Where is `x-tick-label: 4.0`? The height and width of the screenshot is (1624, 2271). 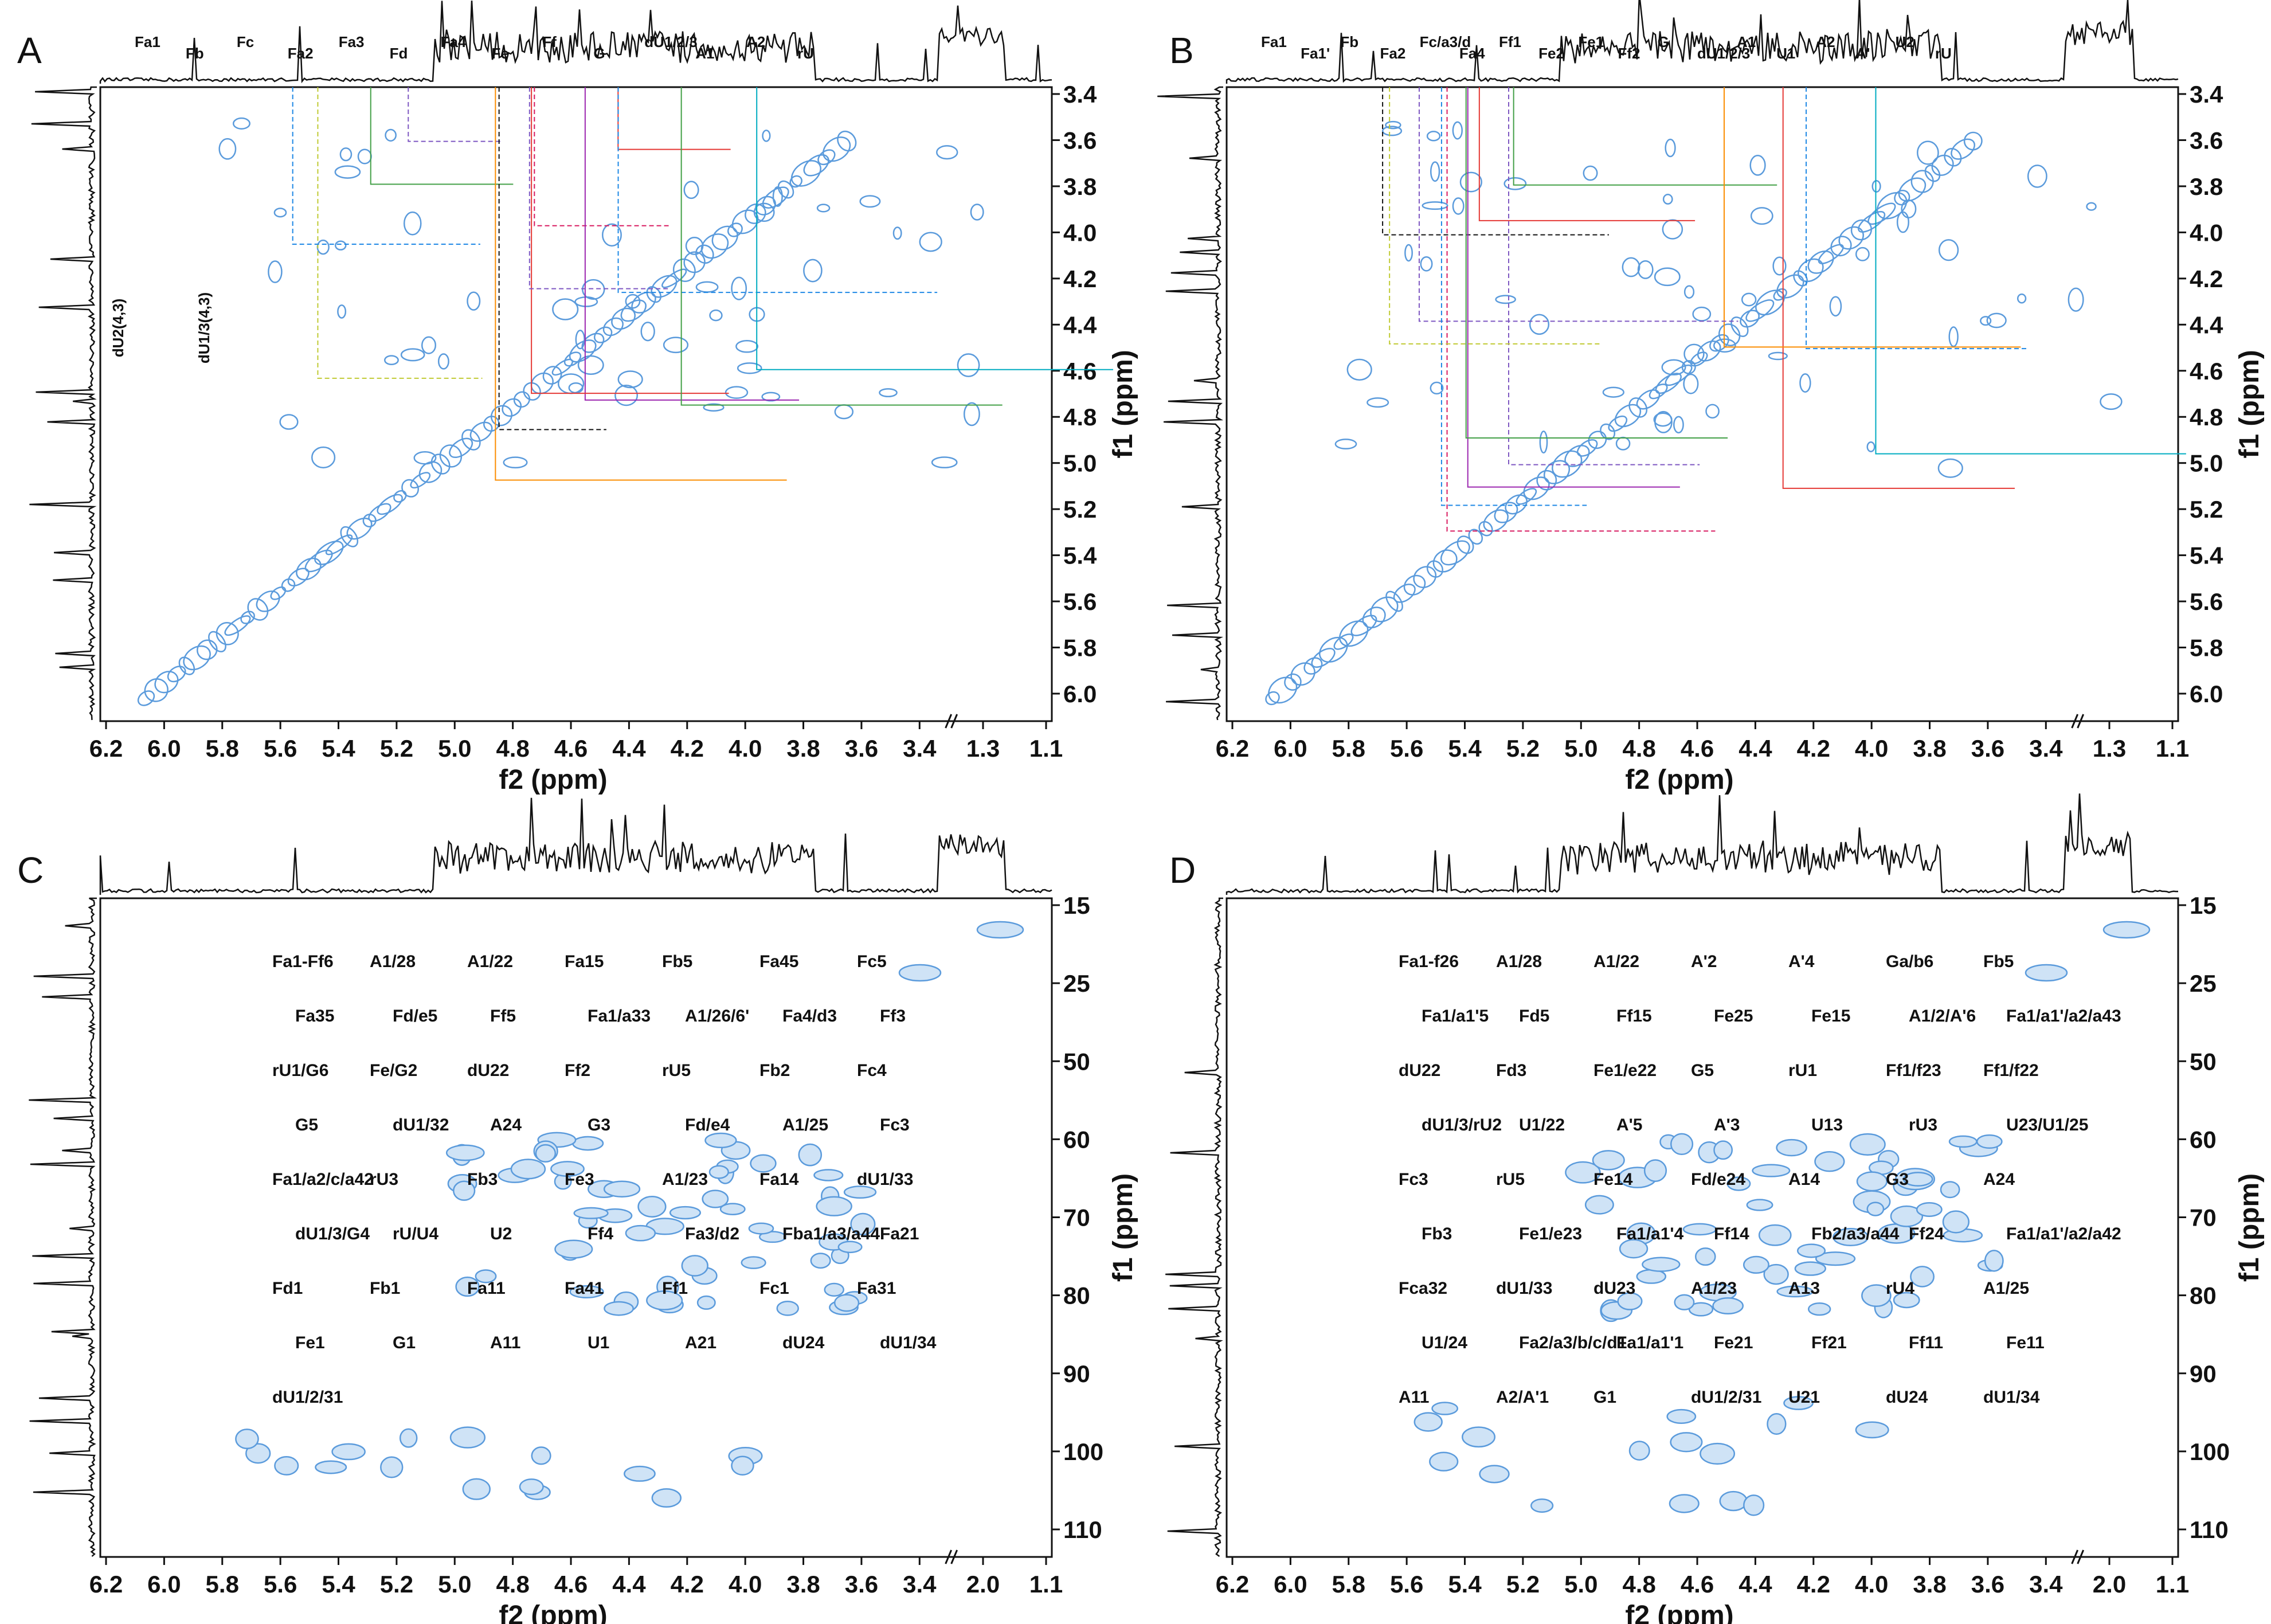 x-tick-label: 4.0 is located at coordinates (745, 748).